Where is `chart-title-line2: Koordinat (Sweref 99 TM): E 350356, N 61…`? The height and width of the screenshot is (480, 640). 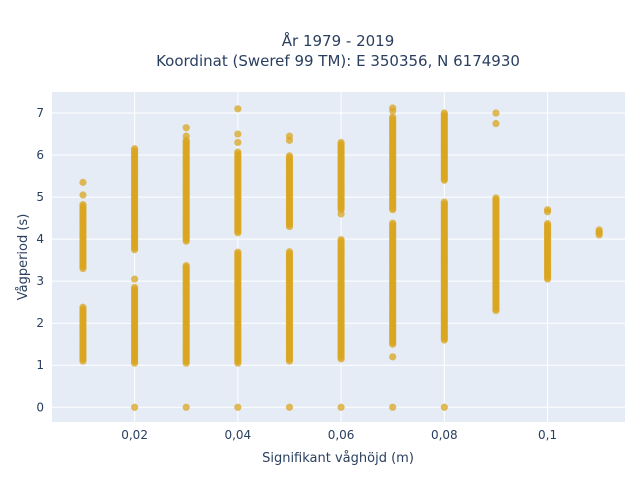 chart-title-line2: Koordinat (Sweref 99 TM): E 350356, N 61… is located at coordinates (338, 61).